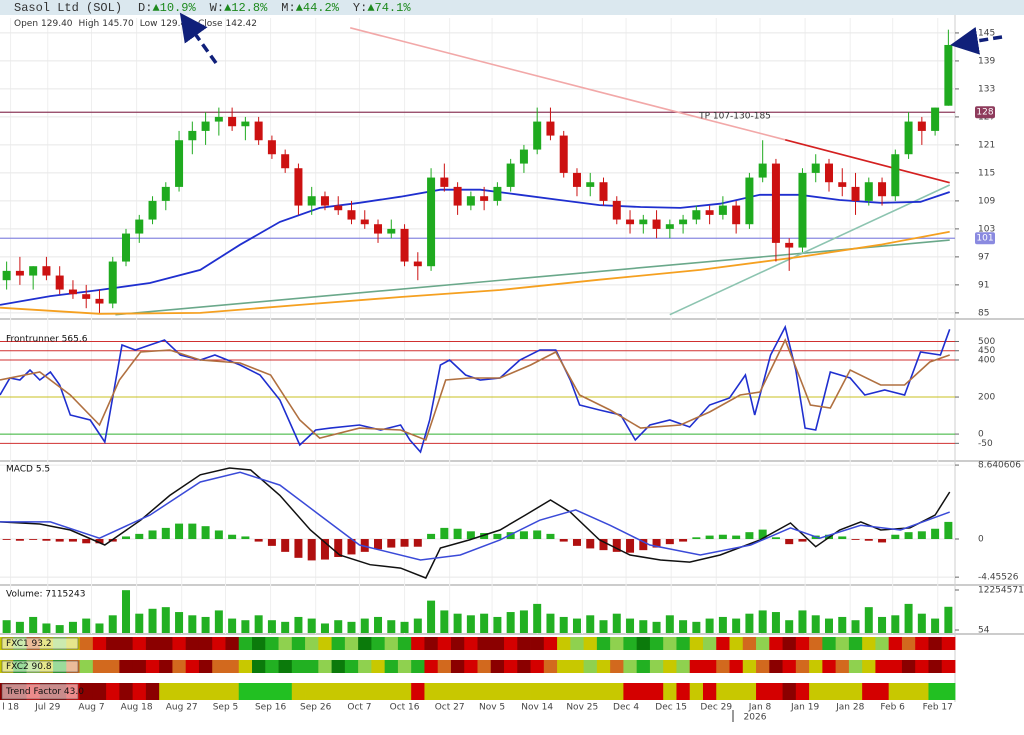  I want to click on y-tick-label: 0, so click(981, 540).